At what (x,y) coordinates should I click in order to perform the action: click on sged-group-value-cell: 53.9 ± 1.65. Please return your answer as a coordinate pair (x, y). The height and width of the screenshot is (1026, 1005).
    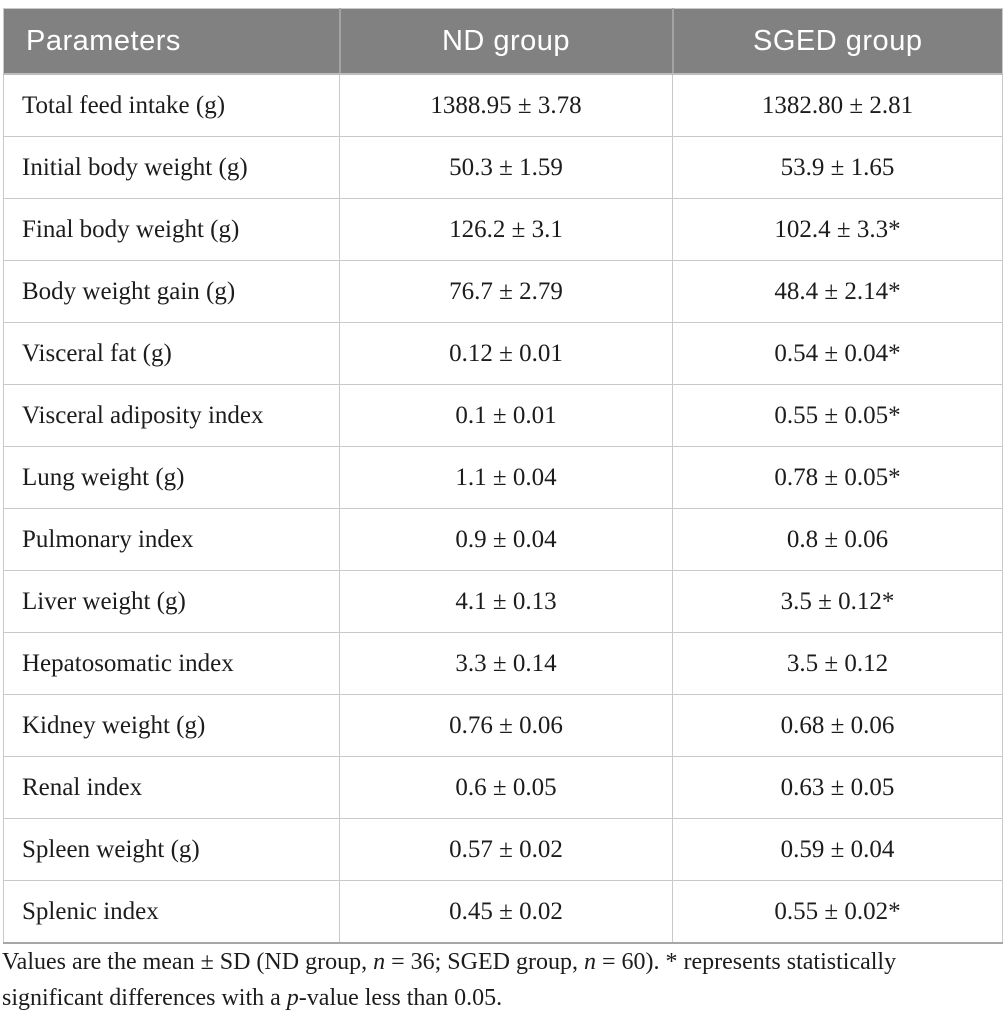
    Looking at the image, I should click on (837, 167).